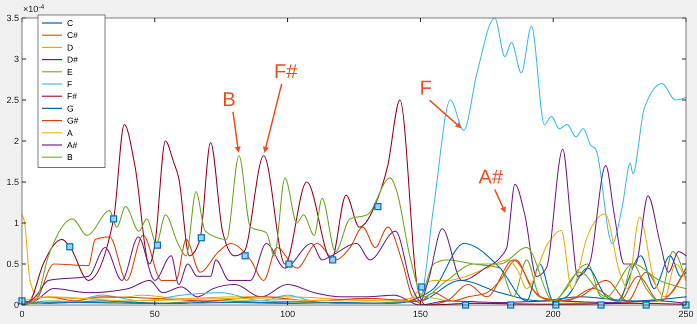  I want to click on legend-label: D#, so click(72, 59).